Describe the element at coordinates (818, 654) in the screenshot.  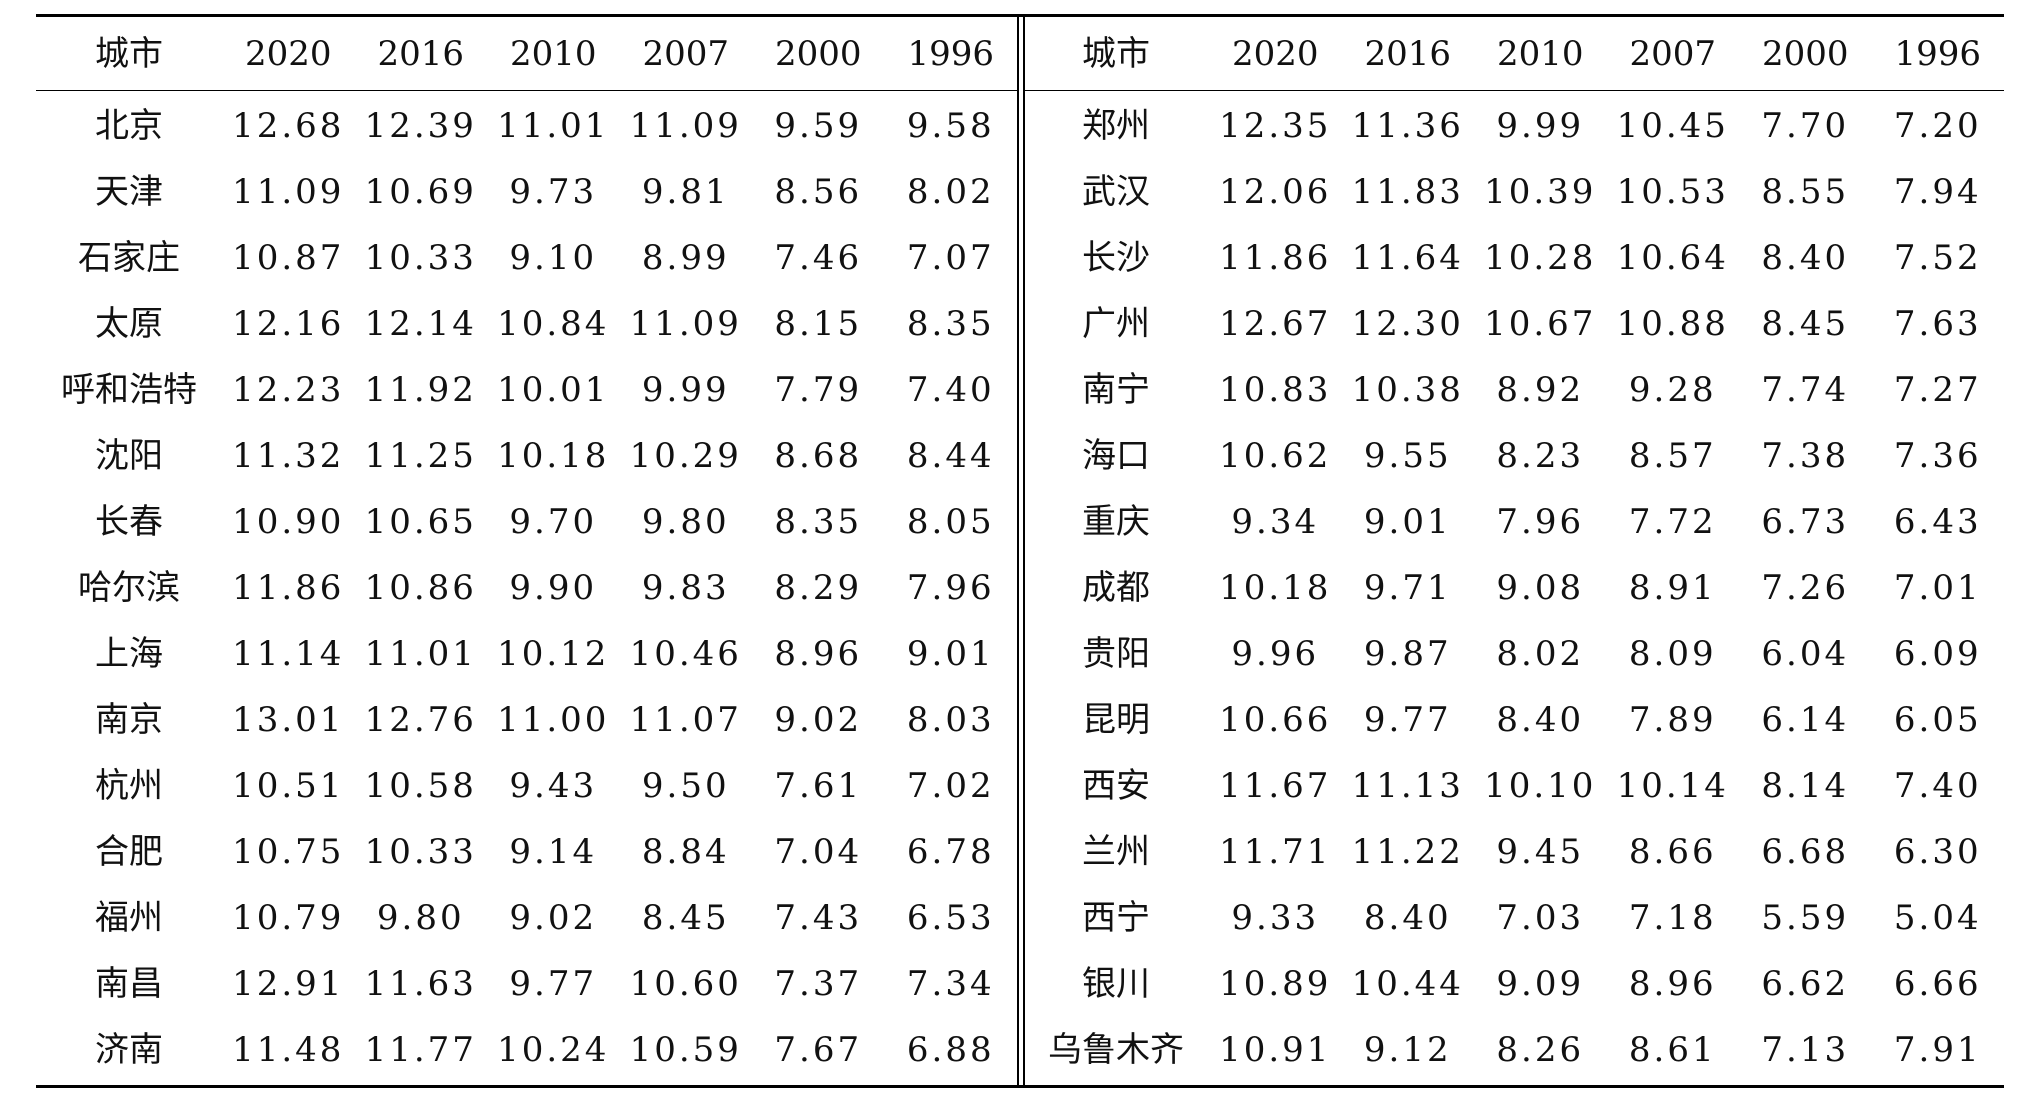
I see `value-cell: 8.96` at that location.